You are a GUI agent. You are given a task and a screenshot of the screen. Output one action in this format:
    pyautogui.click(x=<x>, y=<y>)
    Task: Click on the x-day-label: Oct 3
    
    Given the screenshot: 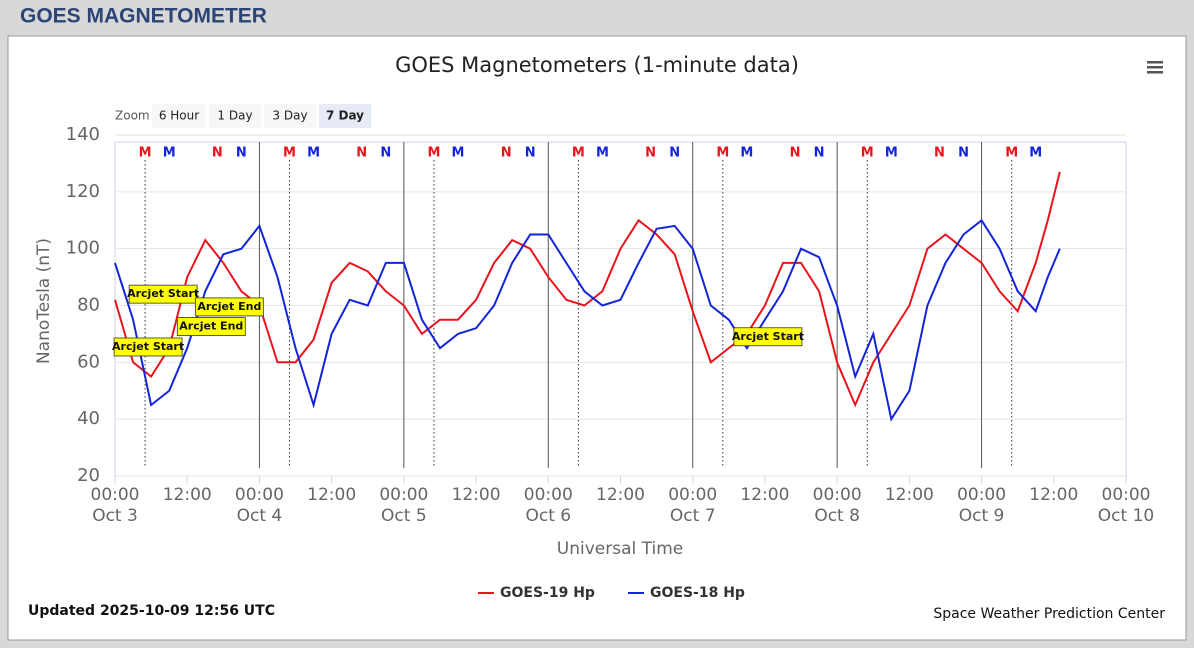 What is the action you would take?
    pyautogui.click(x=115, y=516)
    